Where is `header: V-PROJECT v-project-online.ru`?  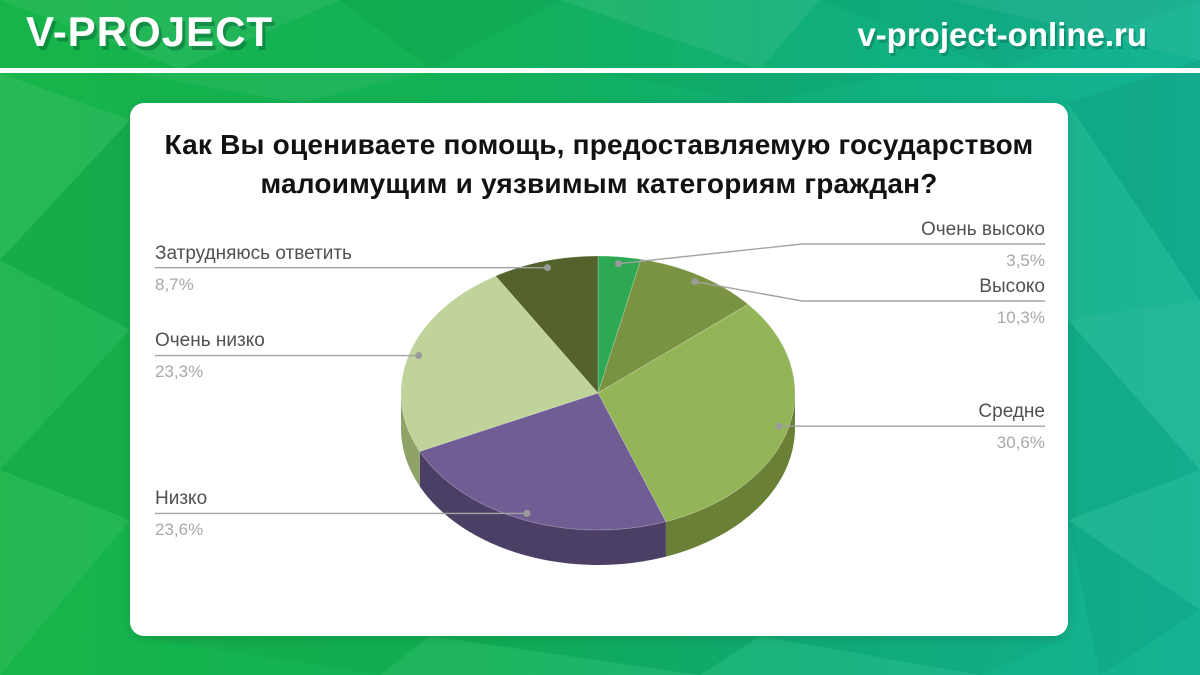 header: V-PROJECT v-project-online.ru is located at coordinates (600, 34).